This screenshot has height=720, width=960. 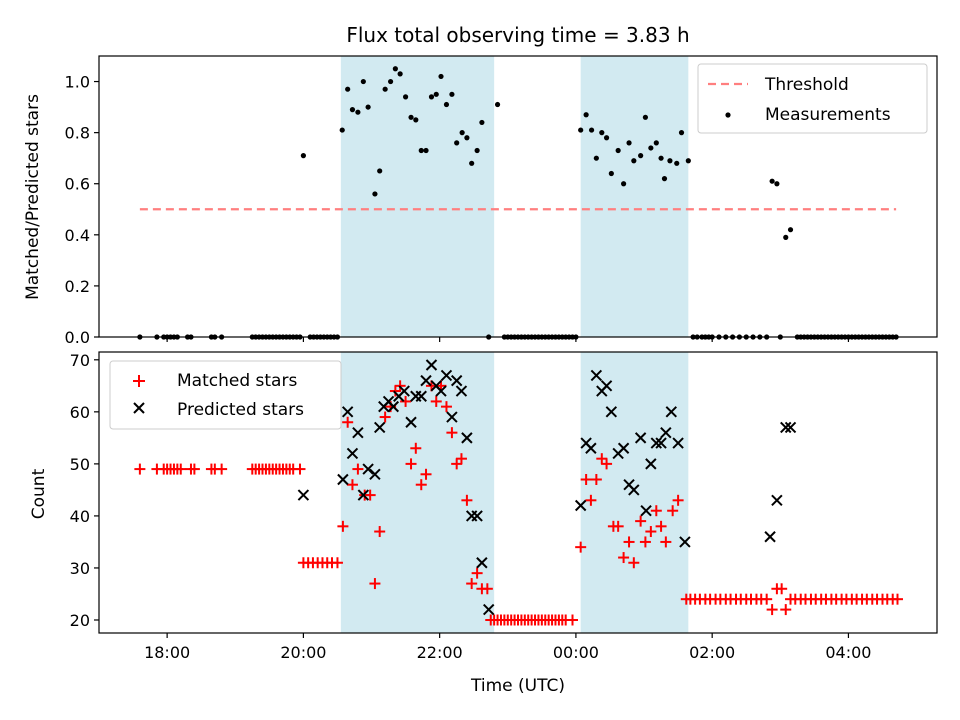 I want to click on y-tick-label: 0.4, so click(x=77, y=235).